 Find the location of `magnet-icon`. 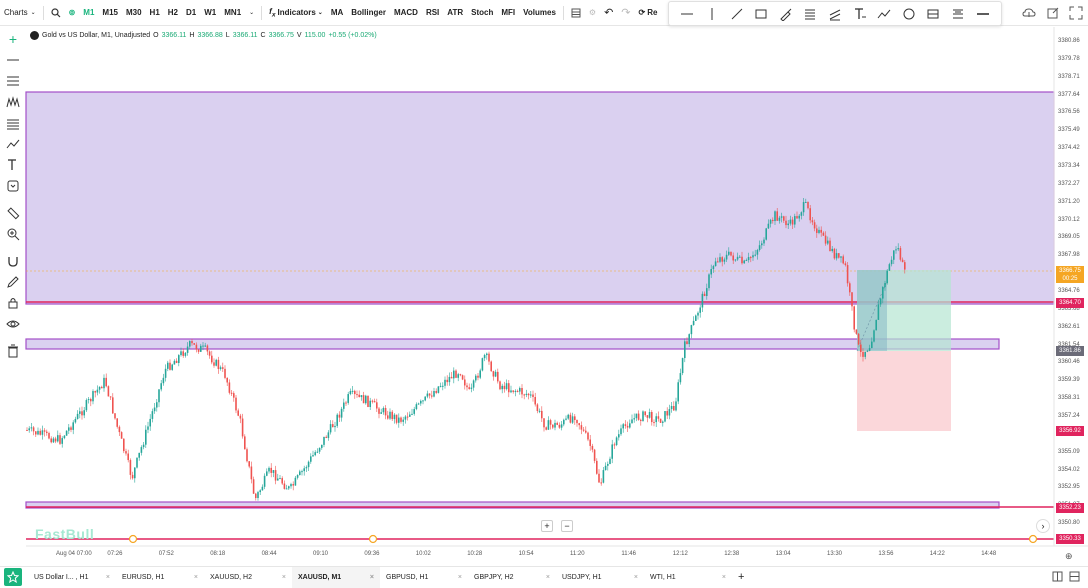

magnet-icon is located at coordinates (13, 261).